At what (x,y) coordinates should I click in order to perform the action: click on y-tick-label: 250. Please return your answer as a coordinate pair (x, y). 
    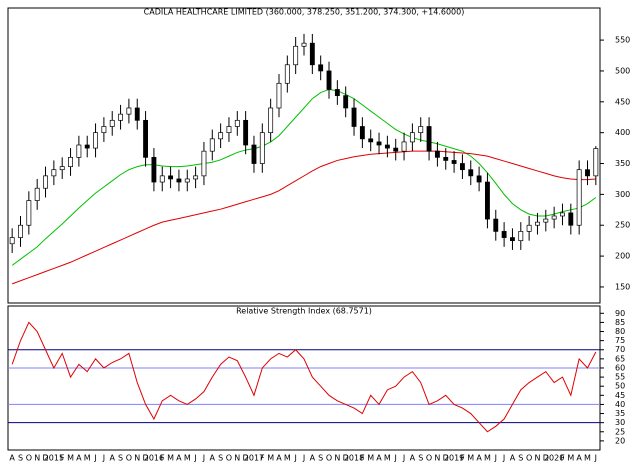
    Looking at the image, I should click on (622, 225).